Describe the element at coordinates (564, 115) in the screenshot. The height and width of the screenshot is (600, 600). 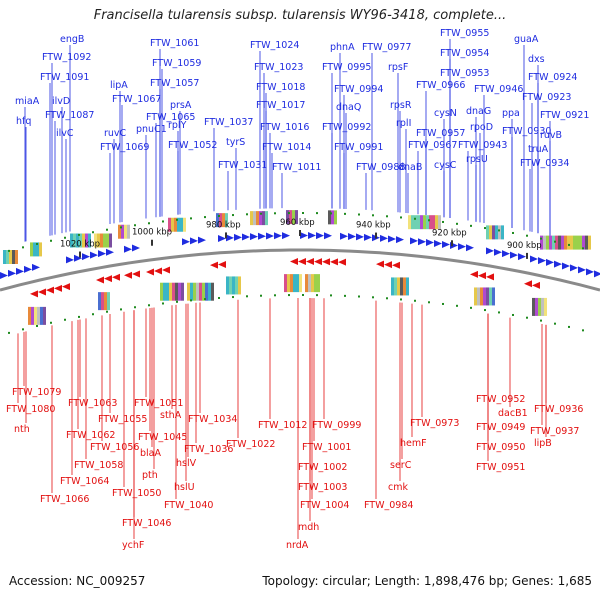
I see `forward-gene-label: FTW_0921` at that location.